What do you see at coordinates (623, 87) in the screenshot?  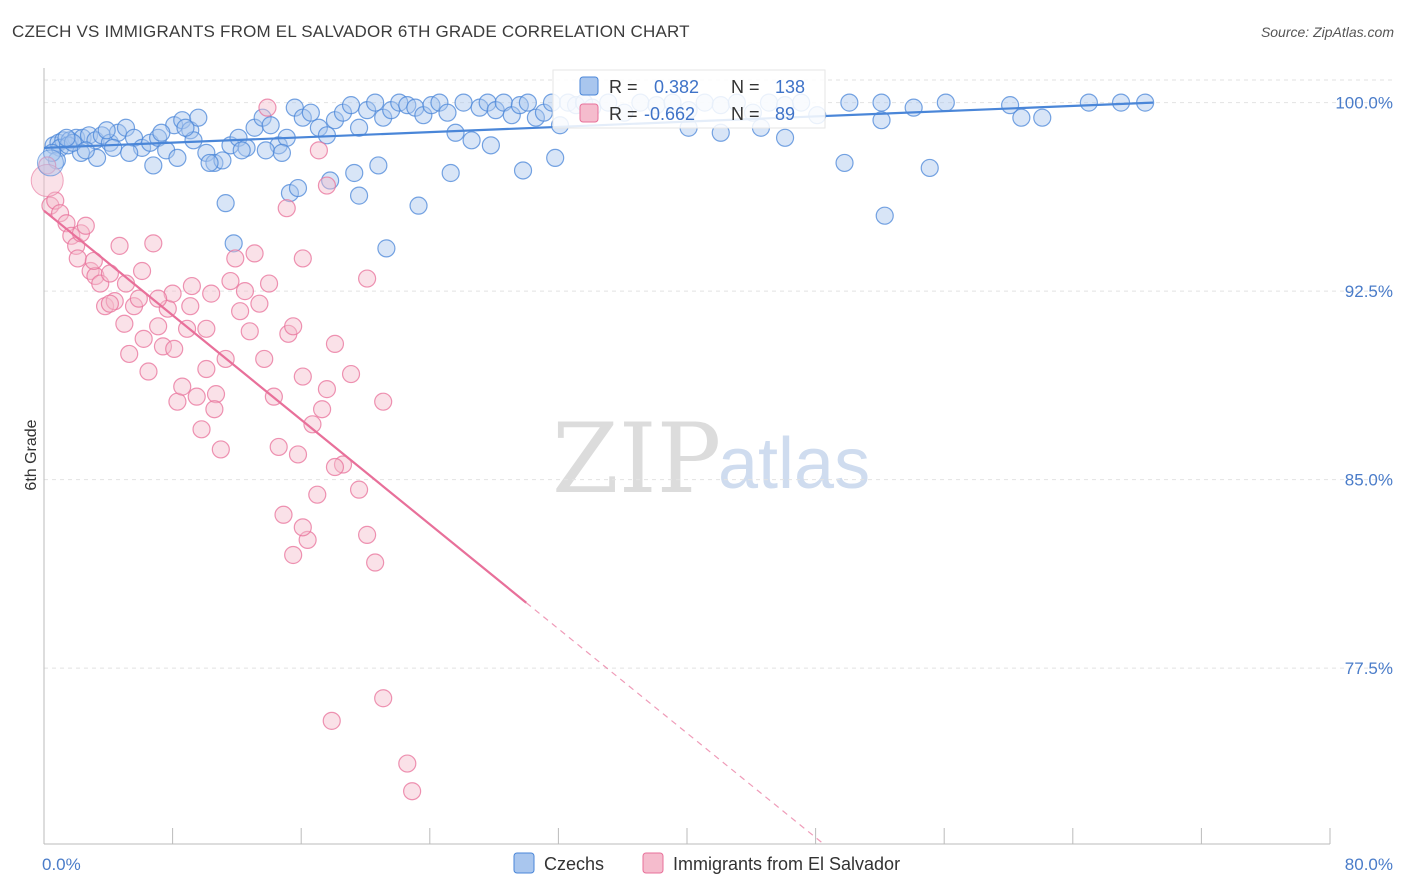 I see `legend-r-label-1: R =` at bounding box center [623, 87].